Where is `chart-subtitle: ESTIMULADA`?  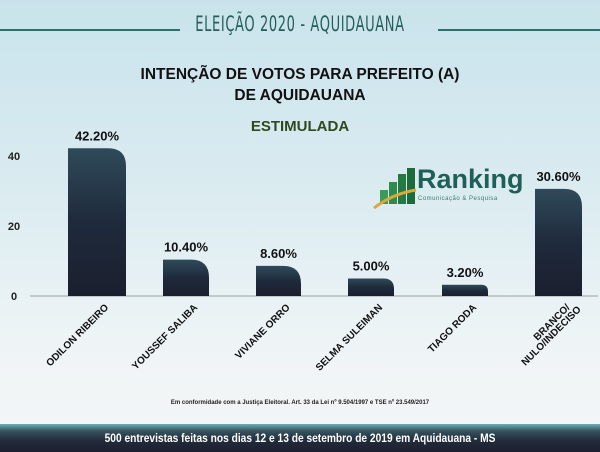 chart-subtitle: ESTIMULADA is located at coordinates (300, 126).